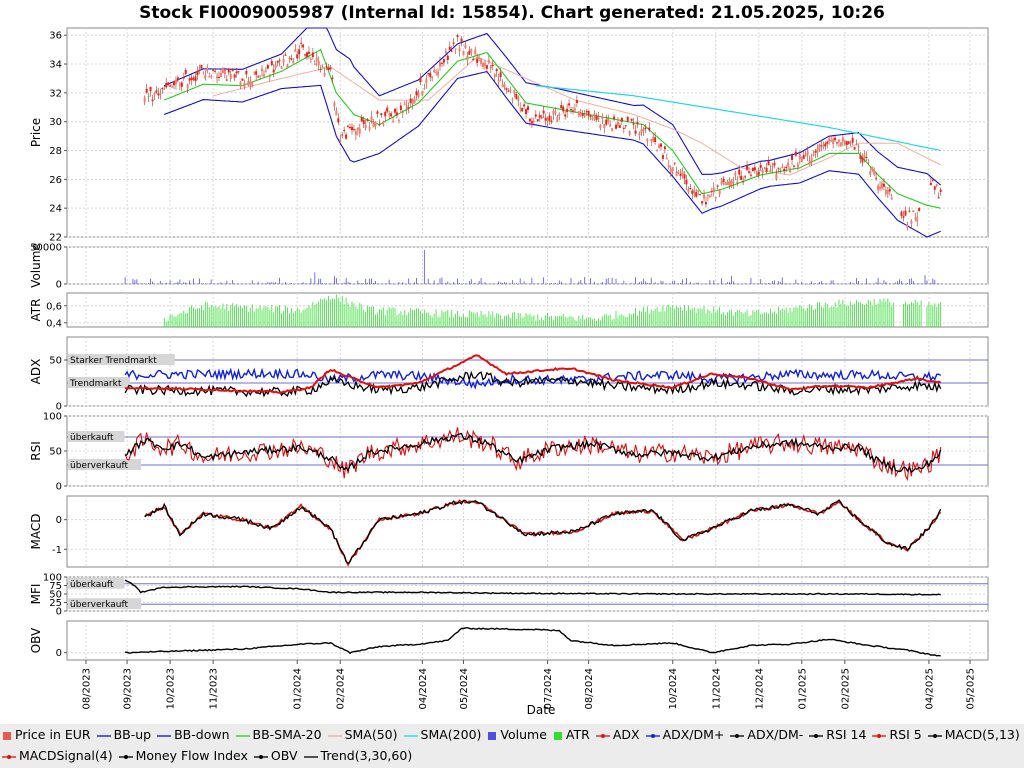 This screenshot has width=1024, height=768. What do you see at coordinates (571, 734) in the screenshot?
I see `legend-item: ATR` at bounding box center [571, 734].